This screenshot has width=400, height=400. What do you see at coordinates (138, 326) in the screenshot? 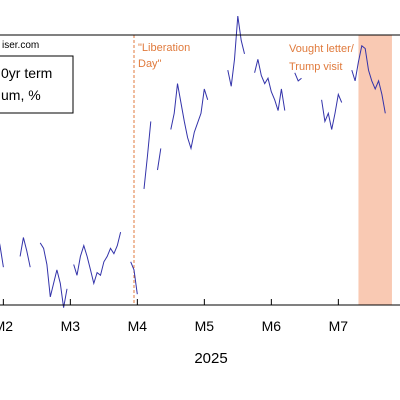
I see `x-tick-label: M4` at bounding box center [138, 326].